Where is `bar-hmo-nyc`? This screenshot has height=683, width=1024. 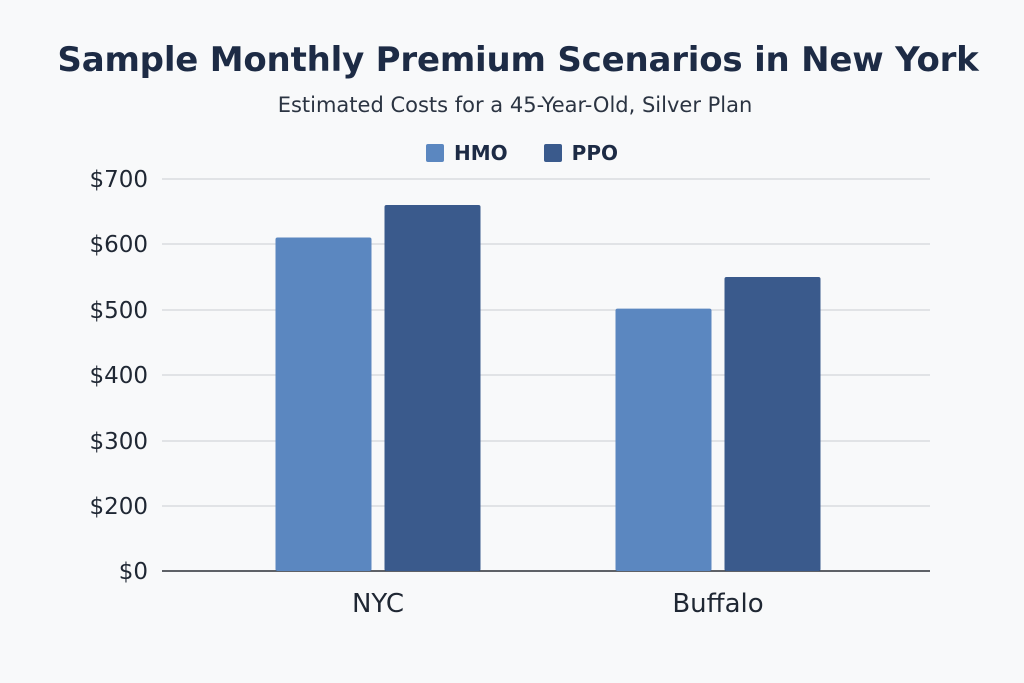 bar-hmo-nyc is located at coordinates (323, 404).